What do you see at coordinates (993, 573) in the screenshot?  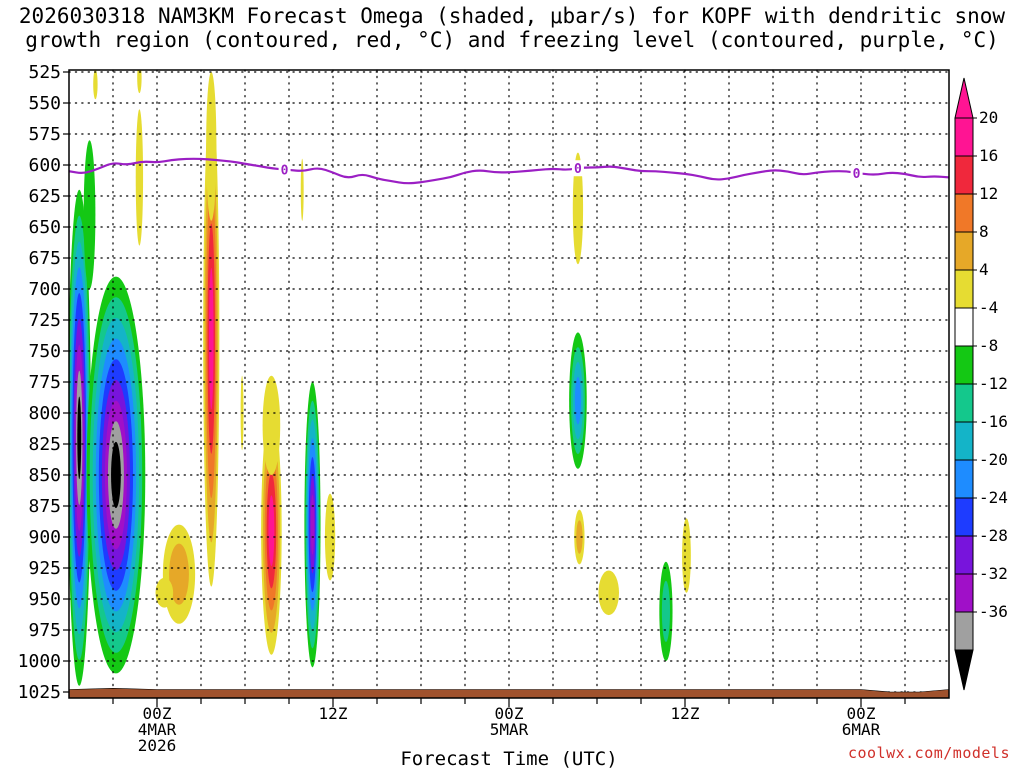 I see `colorbar-label: -32` at bounding box center [993, 573].